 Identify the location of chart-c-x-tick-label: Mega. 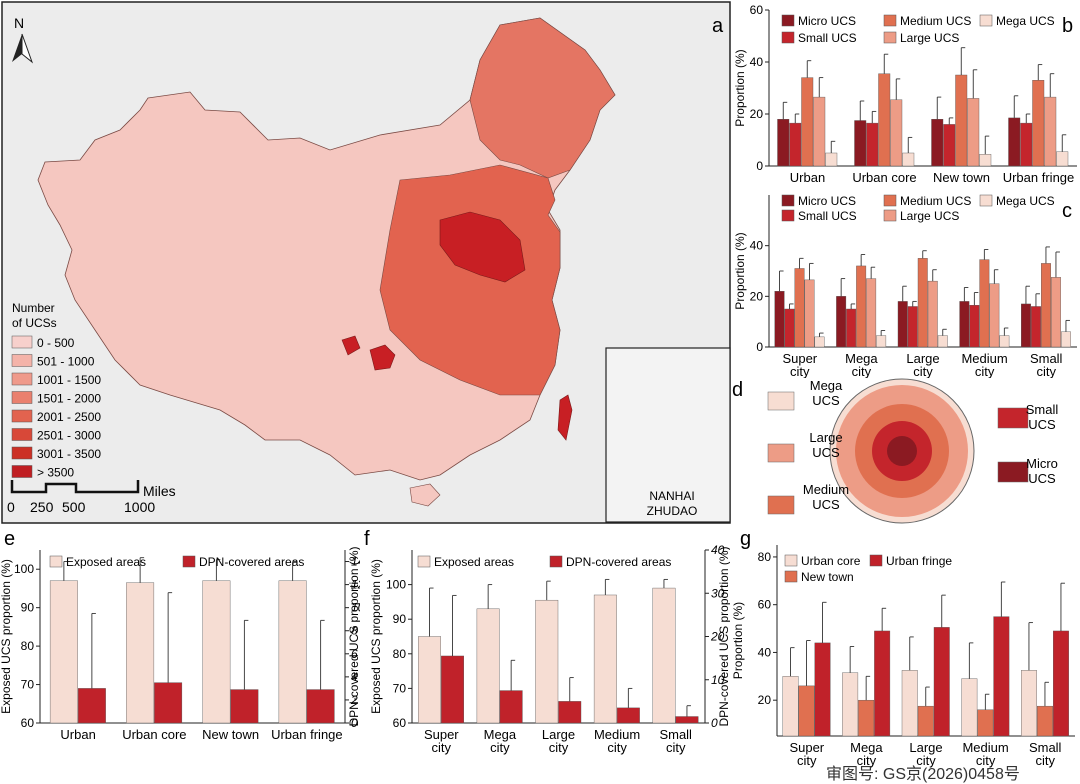
(861, 358).